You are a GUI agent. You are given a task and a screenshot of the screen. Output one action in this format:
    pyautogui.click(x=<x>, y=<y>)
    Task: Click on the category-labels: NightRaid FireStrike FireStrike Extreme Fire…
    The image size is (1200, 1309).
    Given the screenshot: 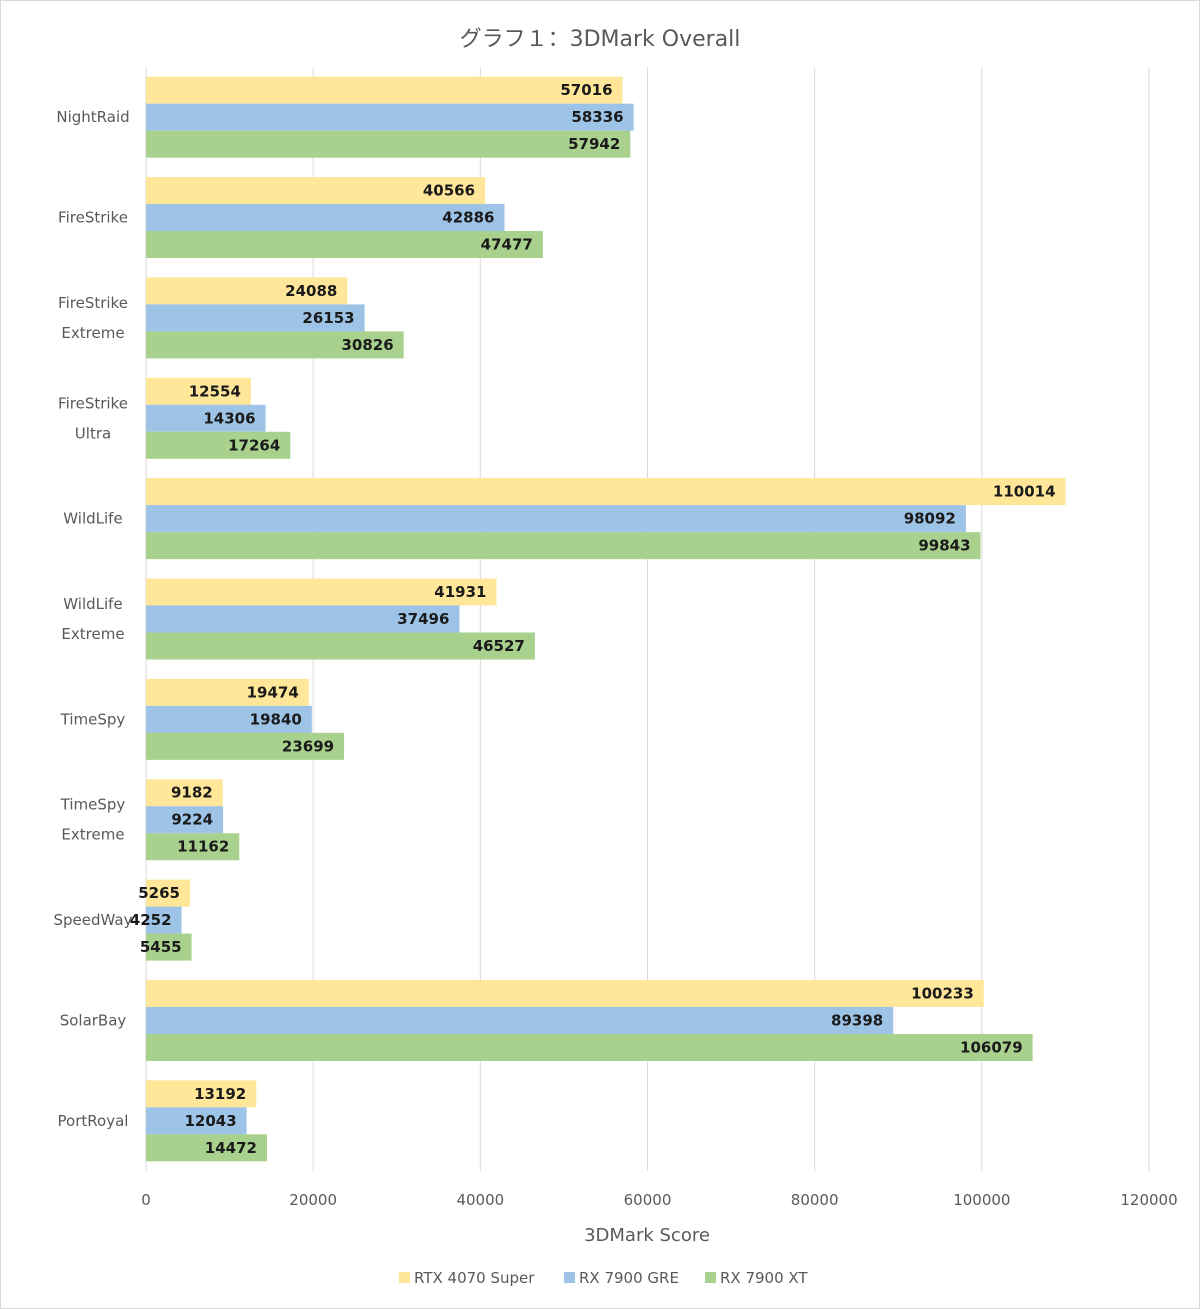 What is the action you would take?
    pyautogui.click(x=93, y=619)
    